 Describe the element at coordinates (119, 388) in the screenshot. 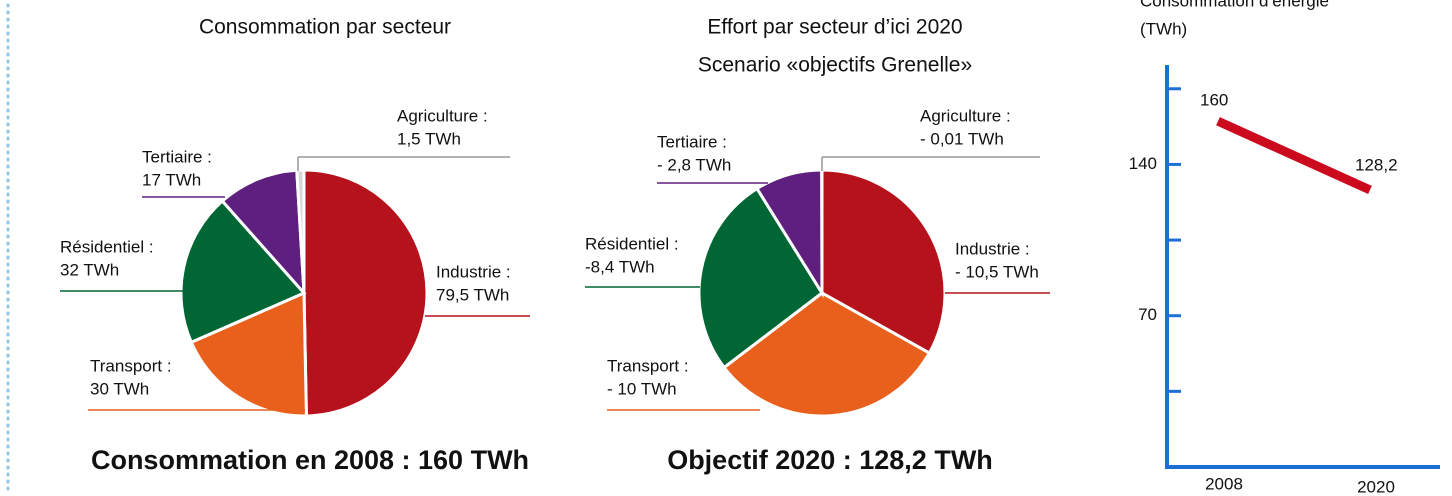

I see `slice-value-label: 30 TWh` at that location.